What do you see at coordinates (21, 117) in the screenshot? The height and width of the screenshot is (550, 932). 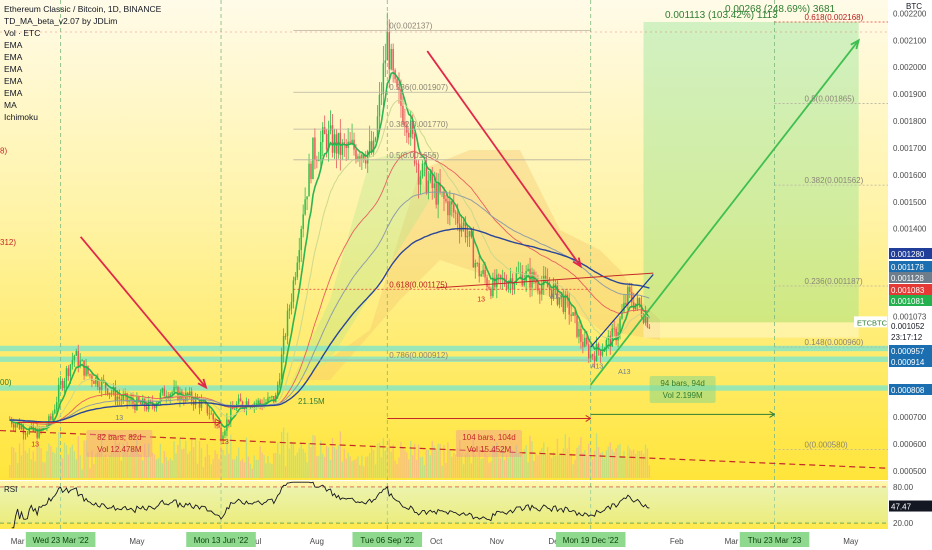 I see `legend-indicator: Ichimoku` at bounding box center [21, 117].